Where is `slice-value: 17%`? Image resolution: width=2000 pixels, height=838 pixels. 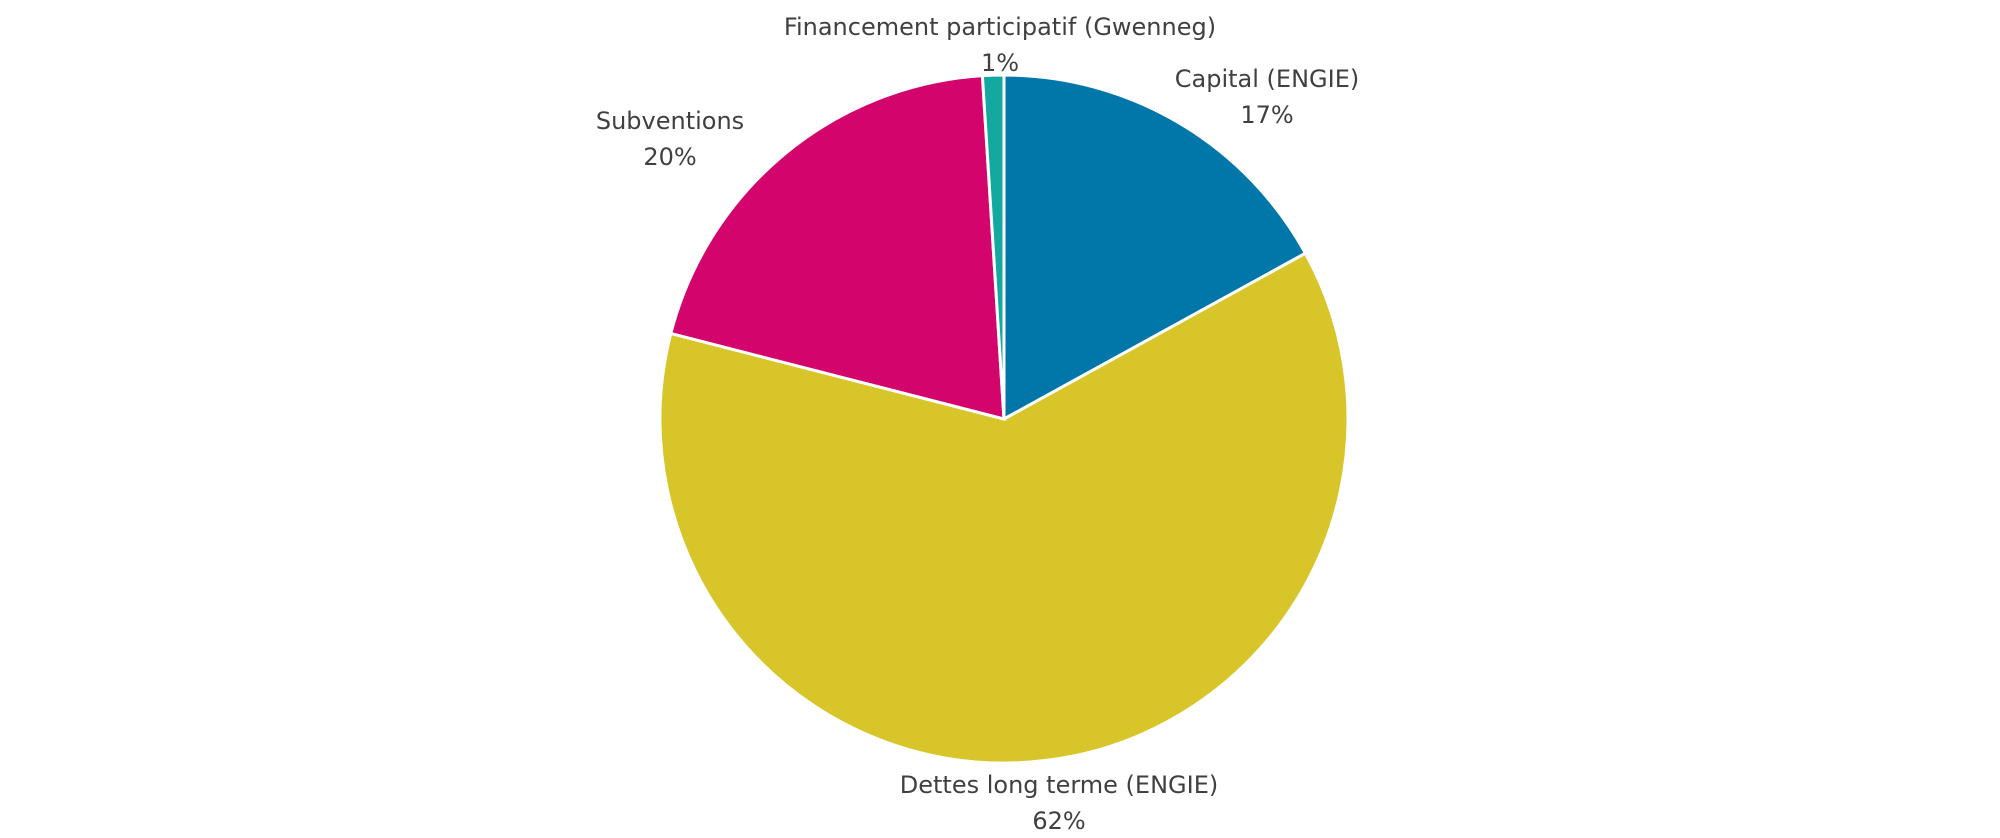
slice-value: 17% is located at coordinates (1266, 115).